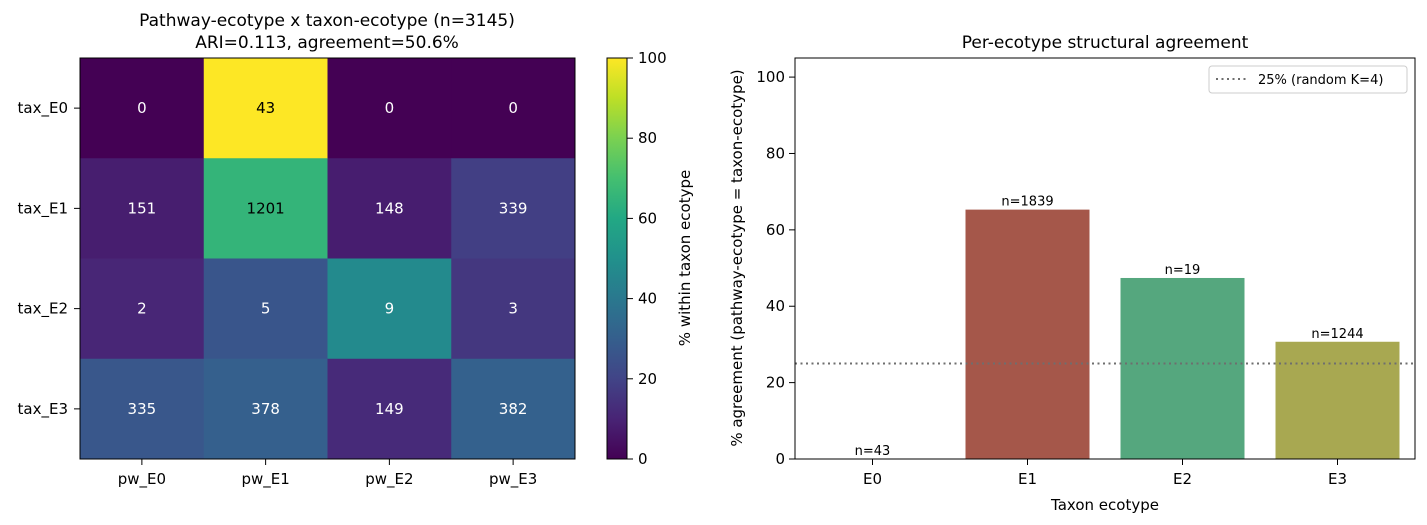 This screenshot has width=1427, height=525. I want to click on legend-reference-label: 25% (random K=4), so click(1320, 80).